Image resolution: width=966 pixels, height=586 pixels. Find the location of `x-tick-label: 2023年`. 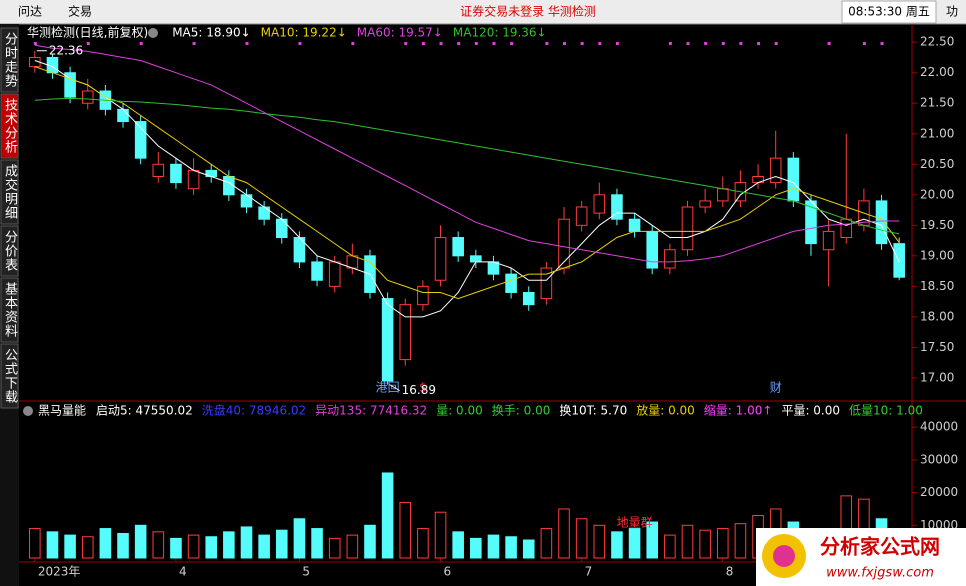

x-tick-label: 2023年 is located at coordinates (59, 572).